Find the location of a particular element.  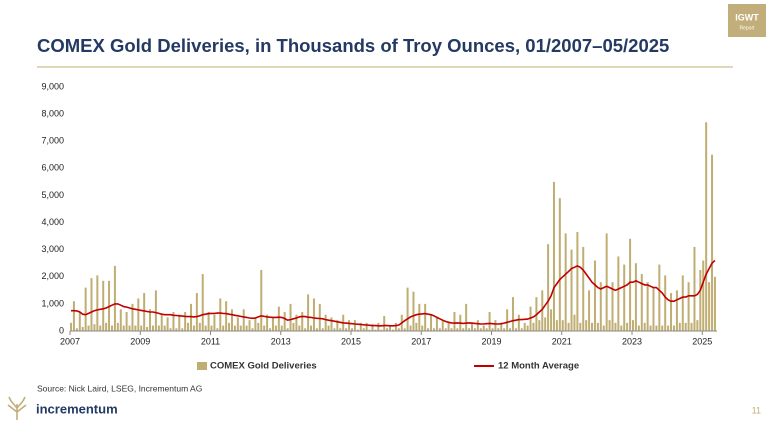

x-tick-label: 2009 is located at coordinates (140, 341).